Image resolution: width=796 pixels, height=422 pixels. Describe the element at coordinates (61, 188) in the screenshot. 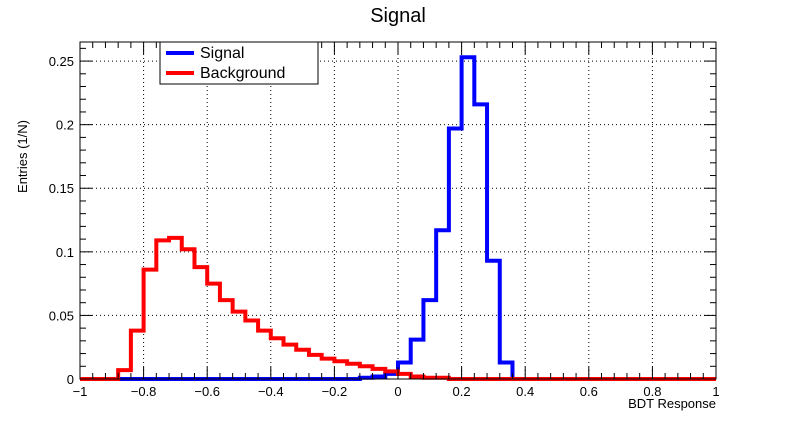

I see `y-tick-label: 0.15` at that location.